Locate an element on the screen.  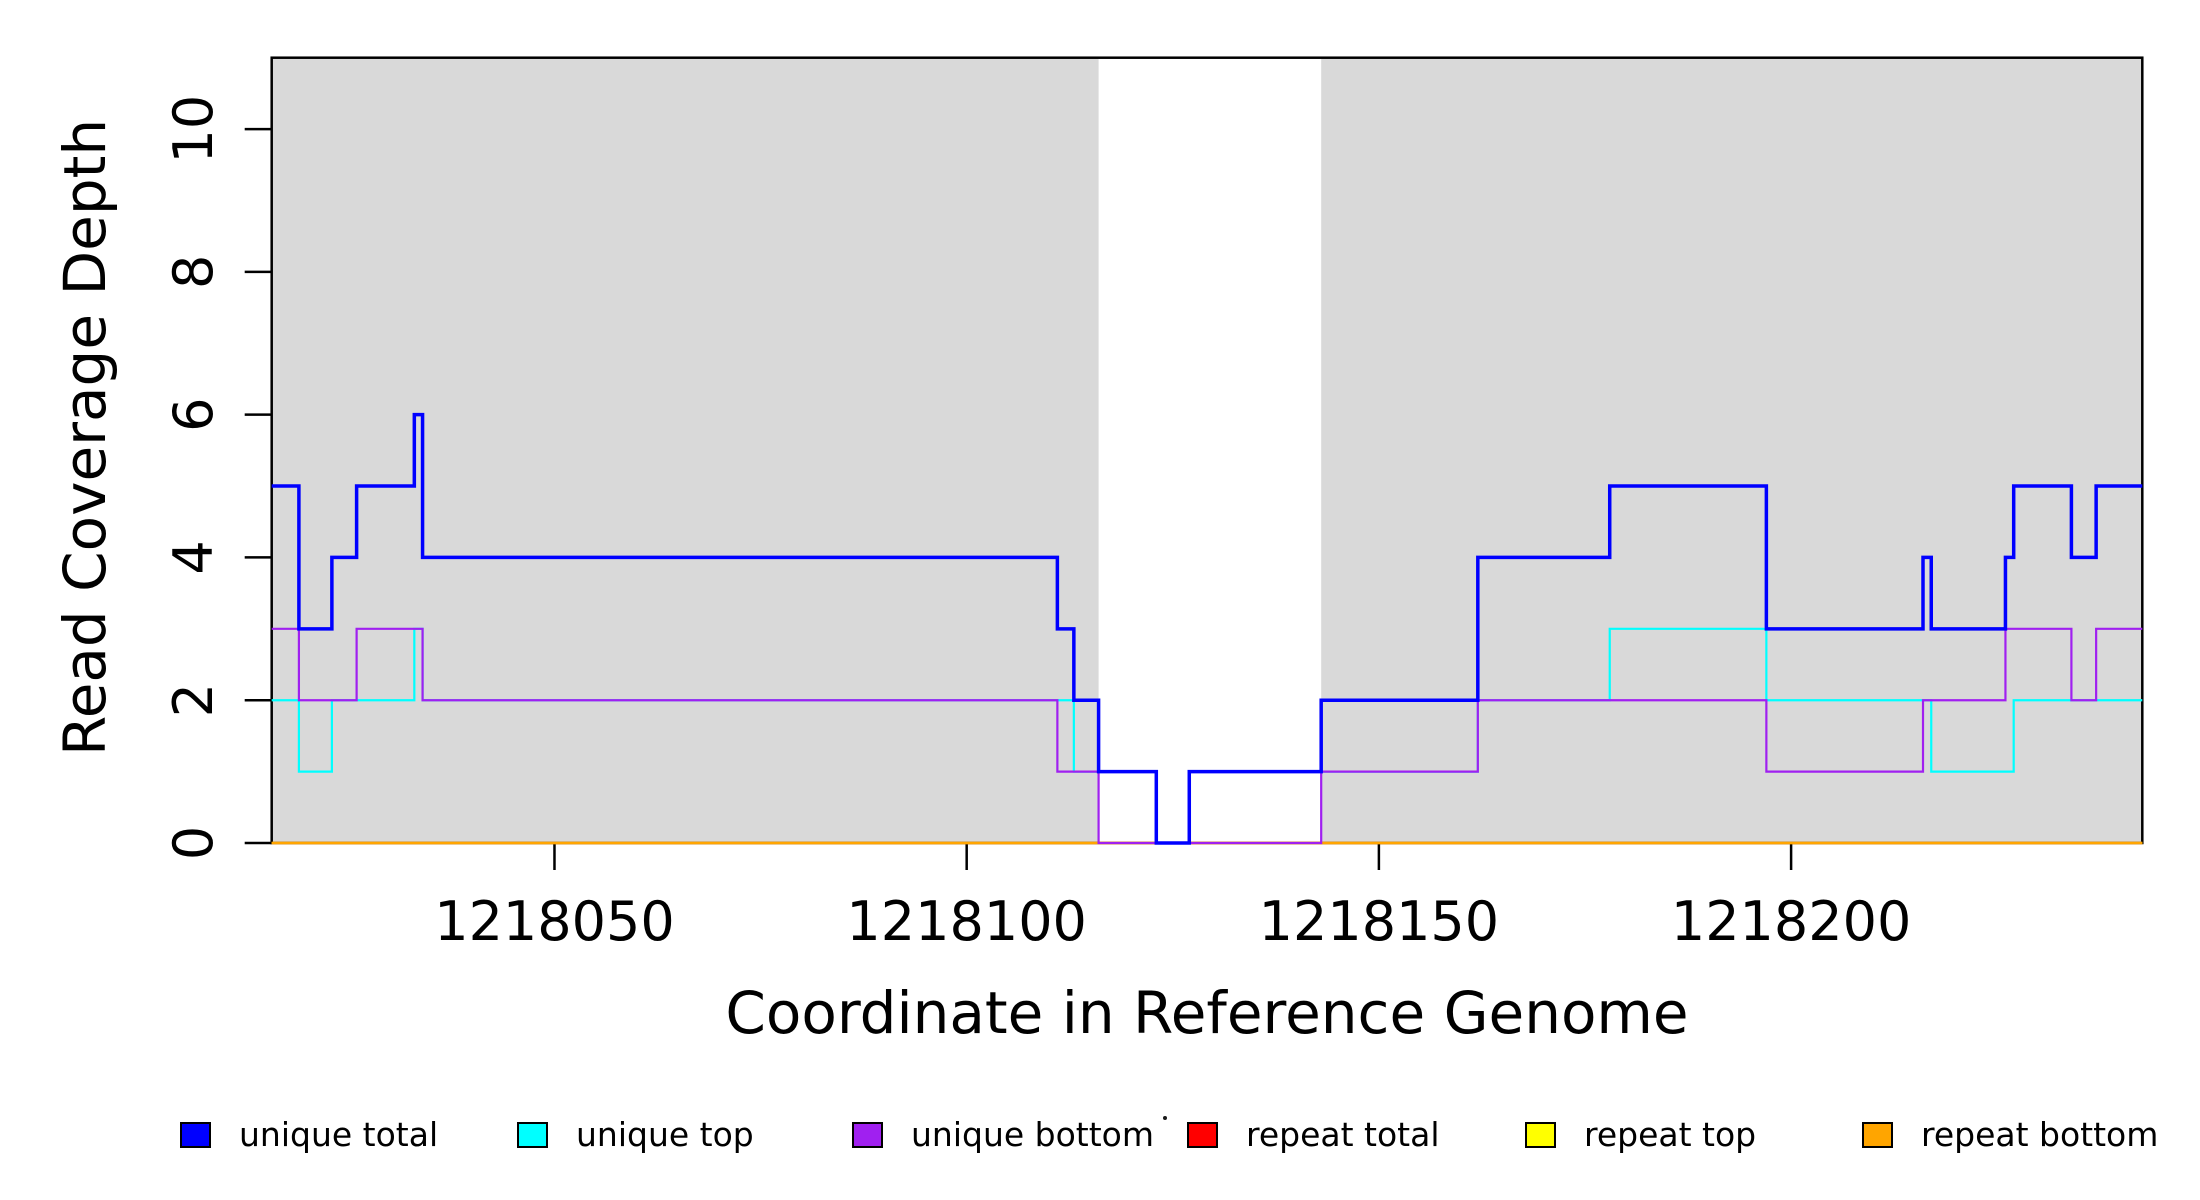
repeat-bottom-swatch is located at coordinates (1877, 1134).